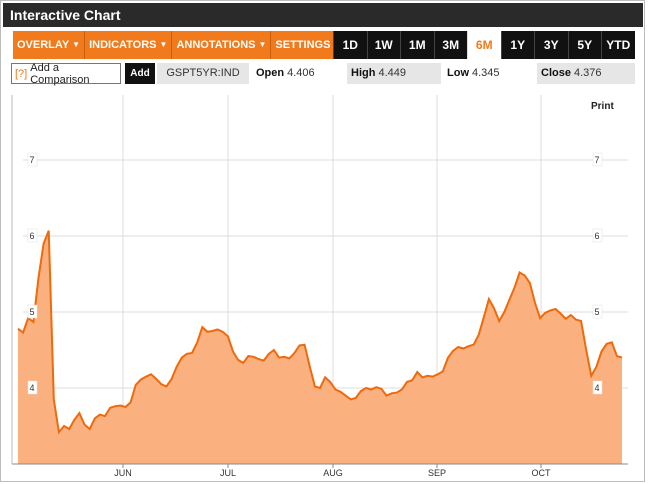 This screenshot has width=649, height=484. I want to click on overlay-menu: OVERLAY ▼, so click(49, 45).